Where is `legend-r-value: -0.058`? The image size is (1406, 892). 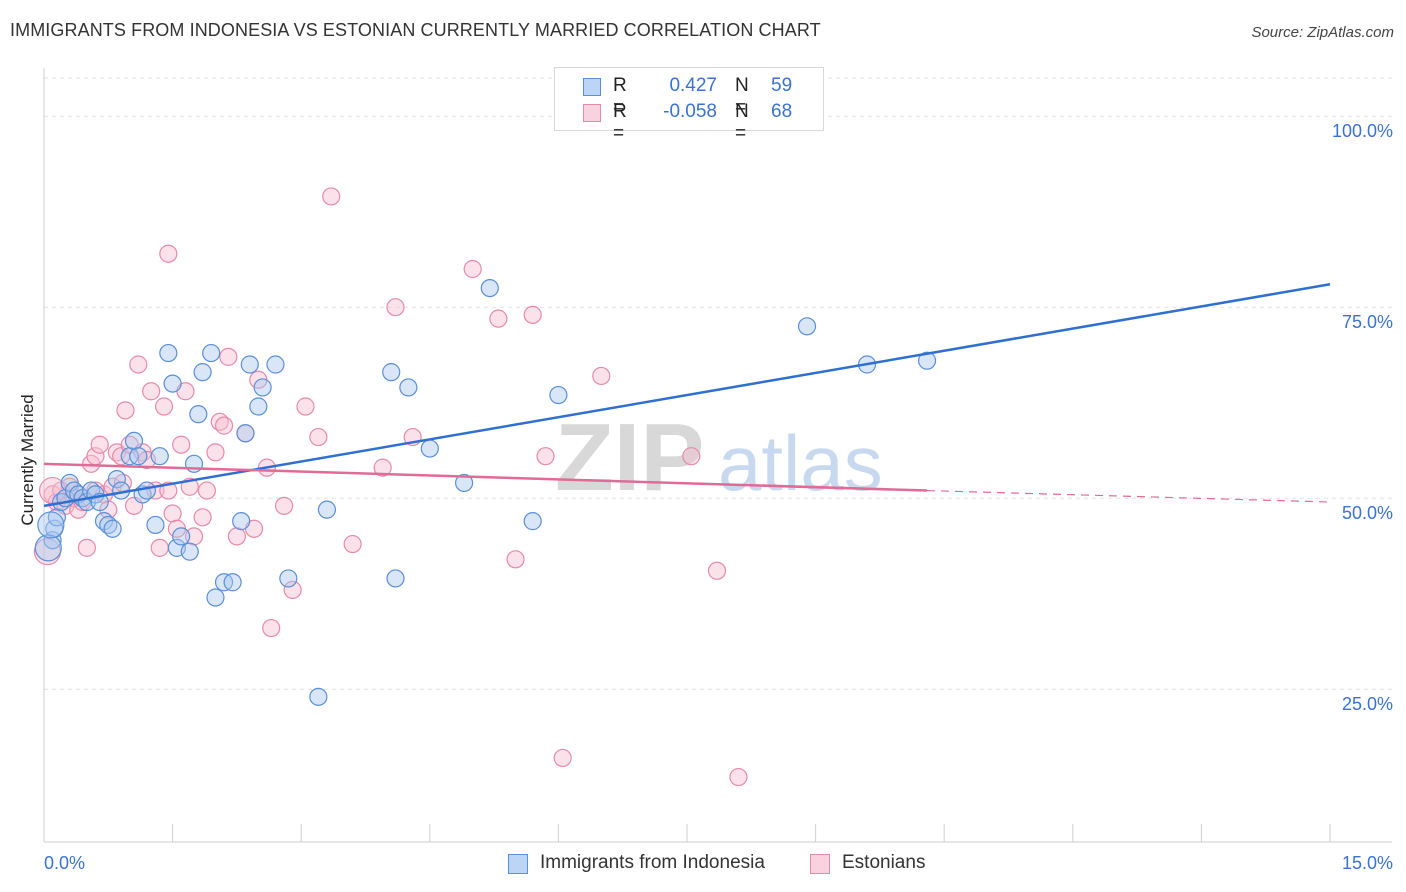 legend-r-value: -0.058 is located at coordinates (690, 111).